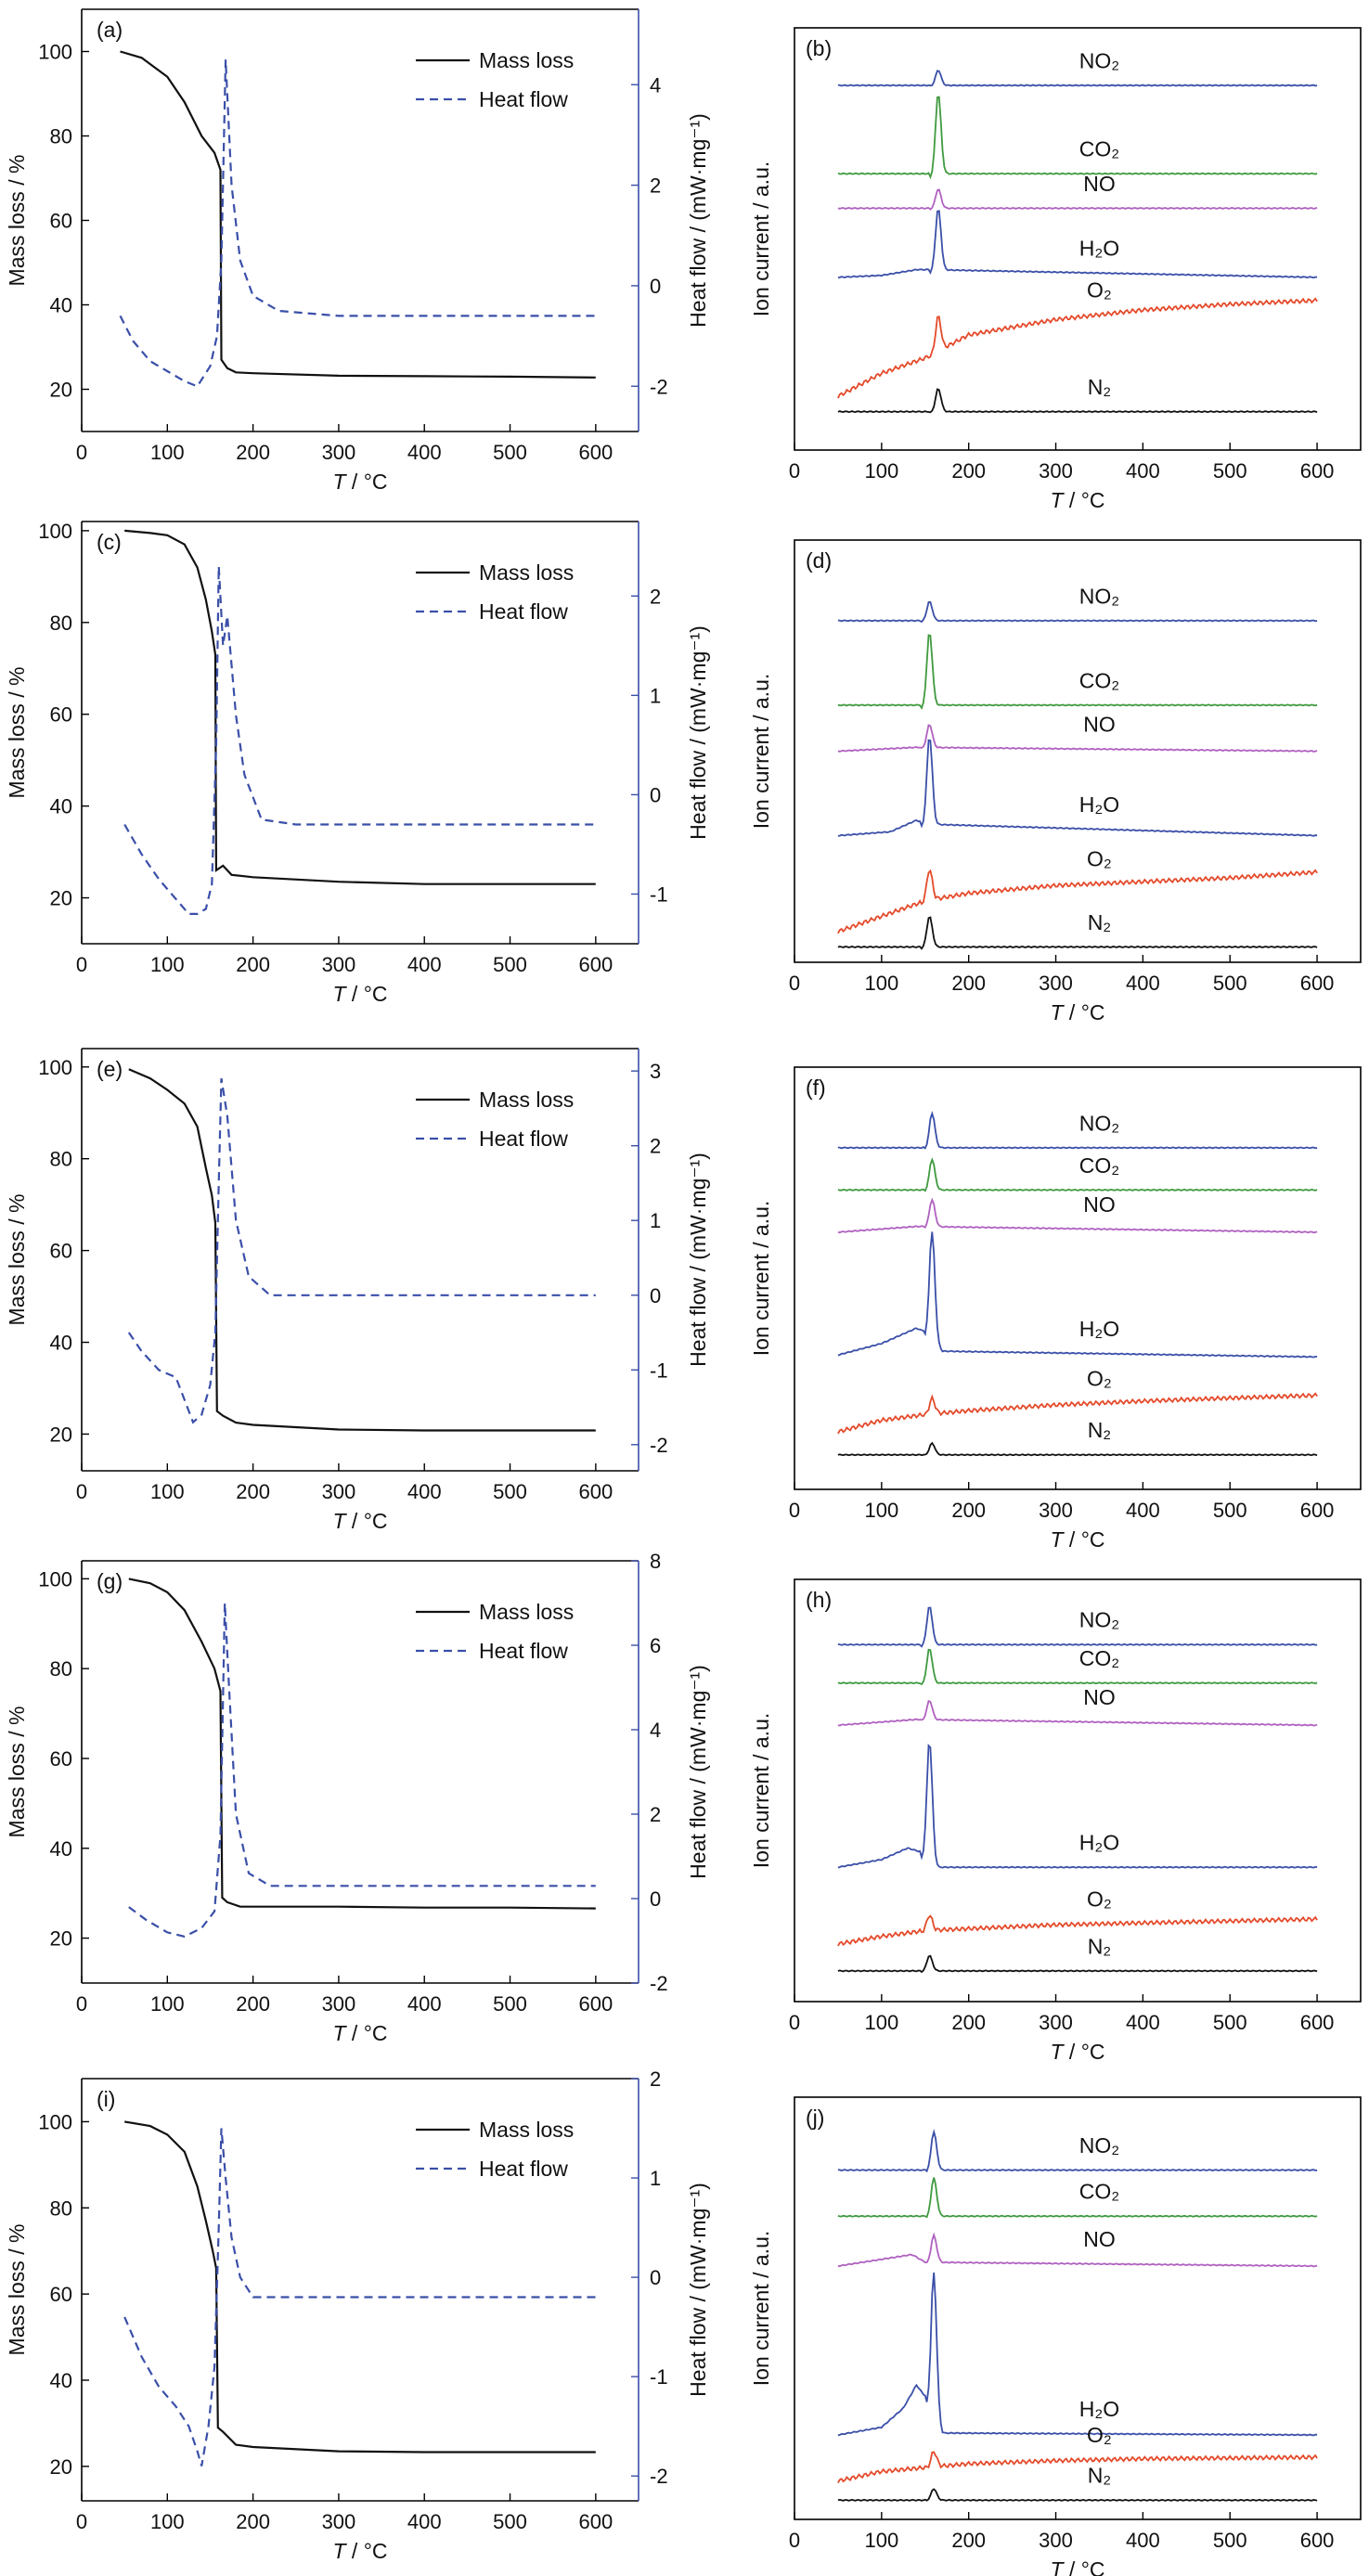 This screenshot has width=1369, height=2576. What do you see at coordinates (61, 715) in the screenshot?
I see `y-tick-label: 60` at bounding box center [61, 715].